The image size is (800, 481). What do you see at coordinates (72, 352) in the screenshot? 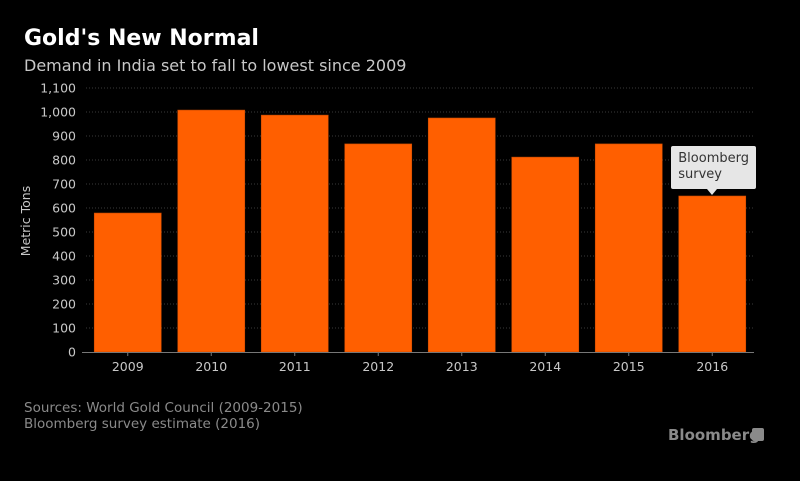
I see `y-tick-label: 0` at bounding box center [72, 352].